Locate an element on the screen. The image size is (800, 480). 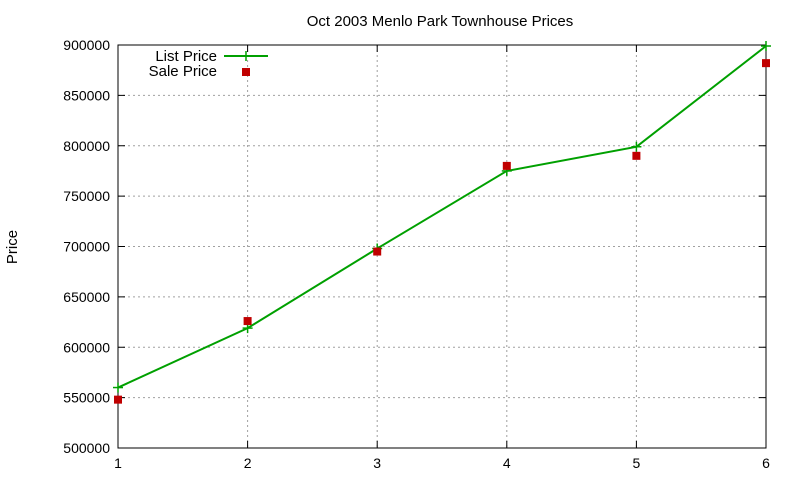
chart-title: Oct 2003 Menlo Park Townhouse Prices is located at coordinates (440, 21).